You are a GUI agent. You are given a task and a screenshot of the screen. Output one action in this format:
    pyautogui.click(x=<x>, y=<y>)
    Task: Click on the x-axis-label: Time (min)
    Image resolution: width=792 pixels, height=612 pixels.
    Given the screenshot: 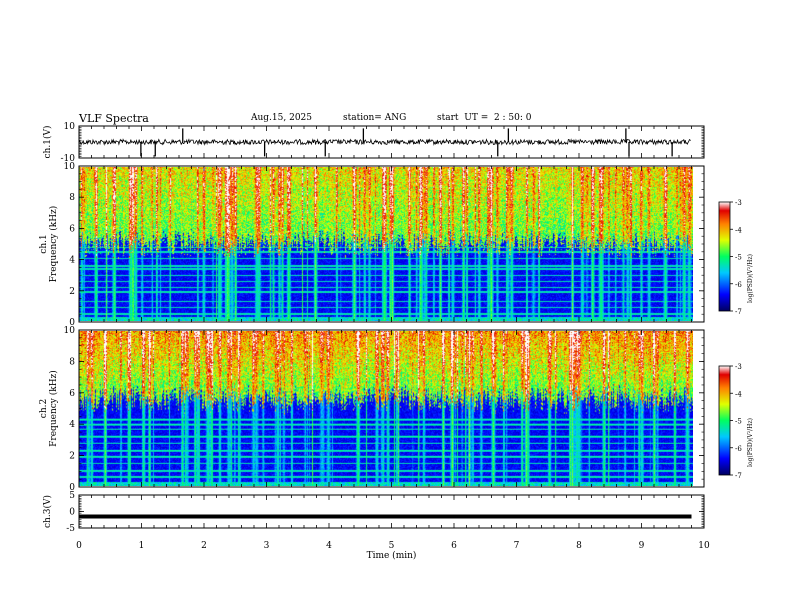 What is the action you would take?
    pyautogui.click(x=392, y=555)
    